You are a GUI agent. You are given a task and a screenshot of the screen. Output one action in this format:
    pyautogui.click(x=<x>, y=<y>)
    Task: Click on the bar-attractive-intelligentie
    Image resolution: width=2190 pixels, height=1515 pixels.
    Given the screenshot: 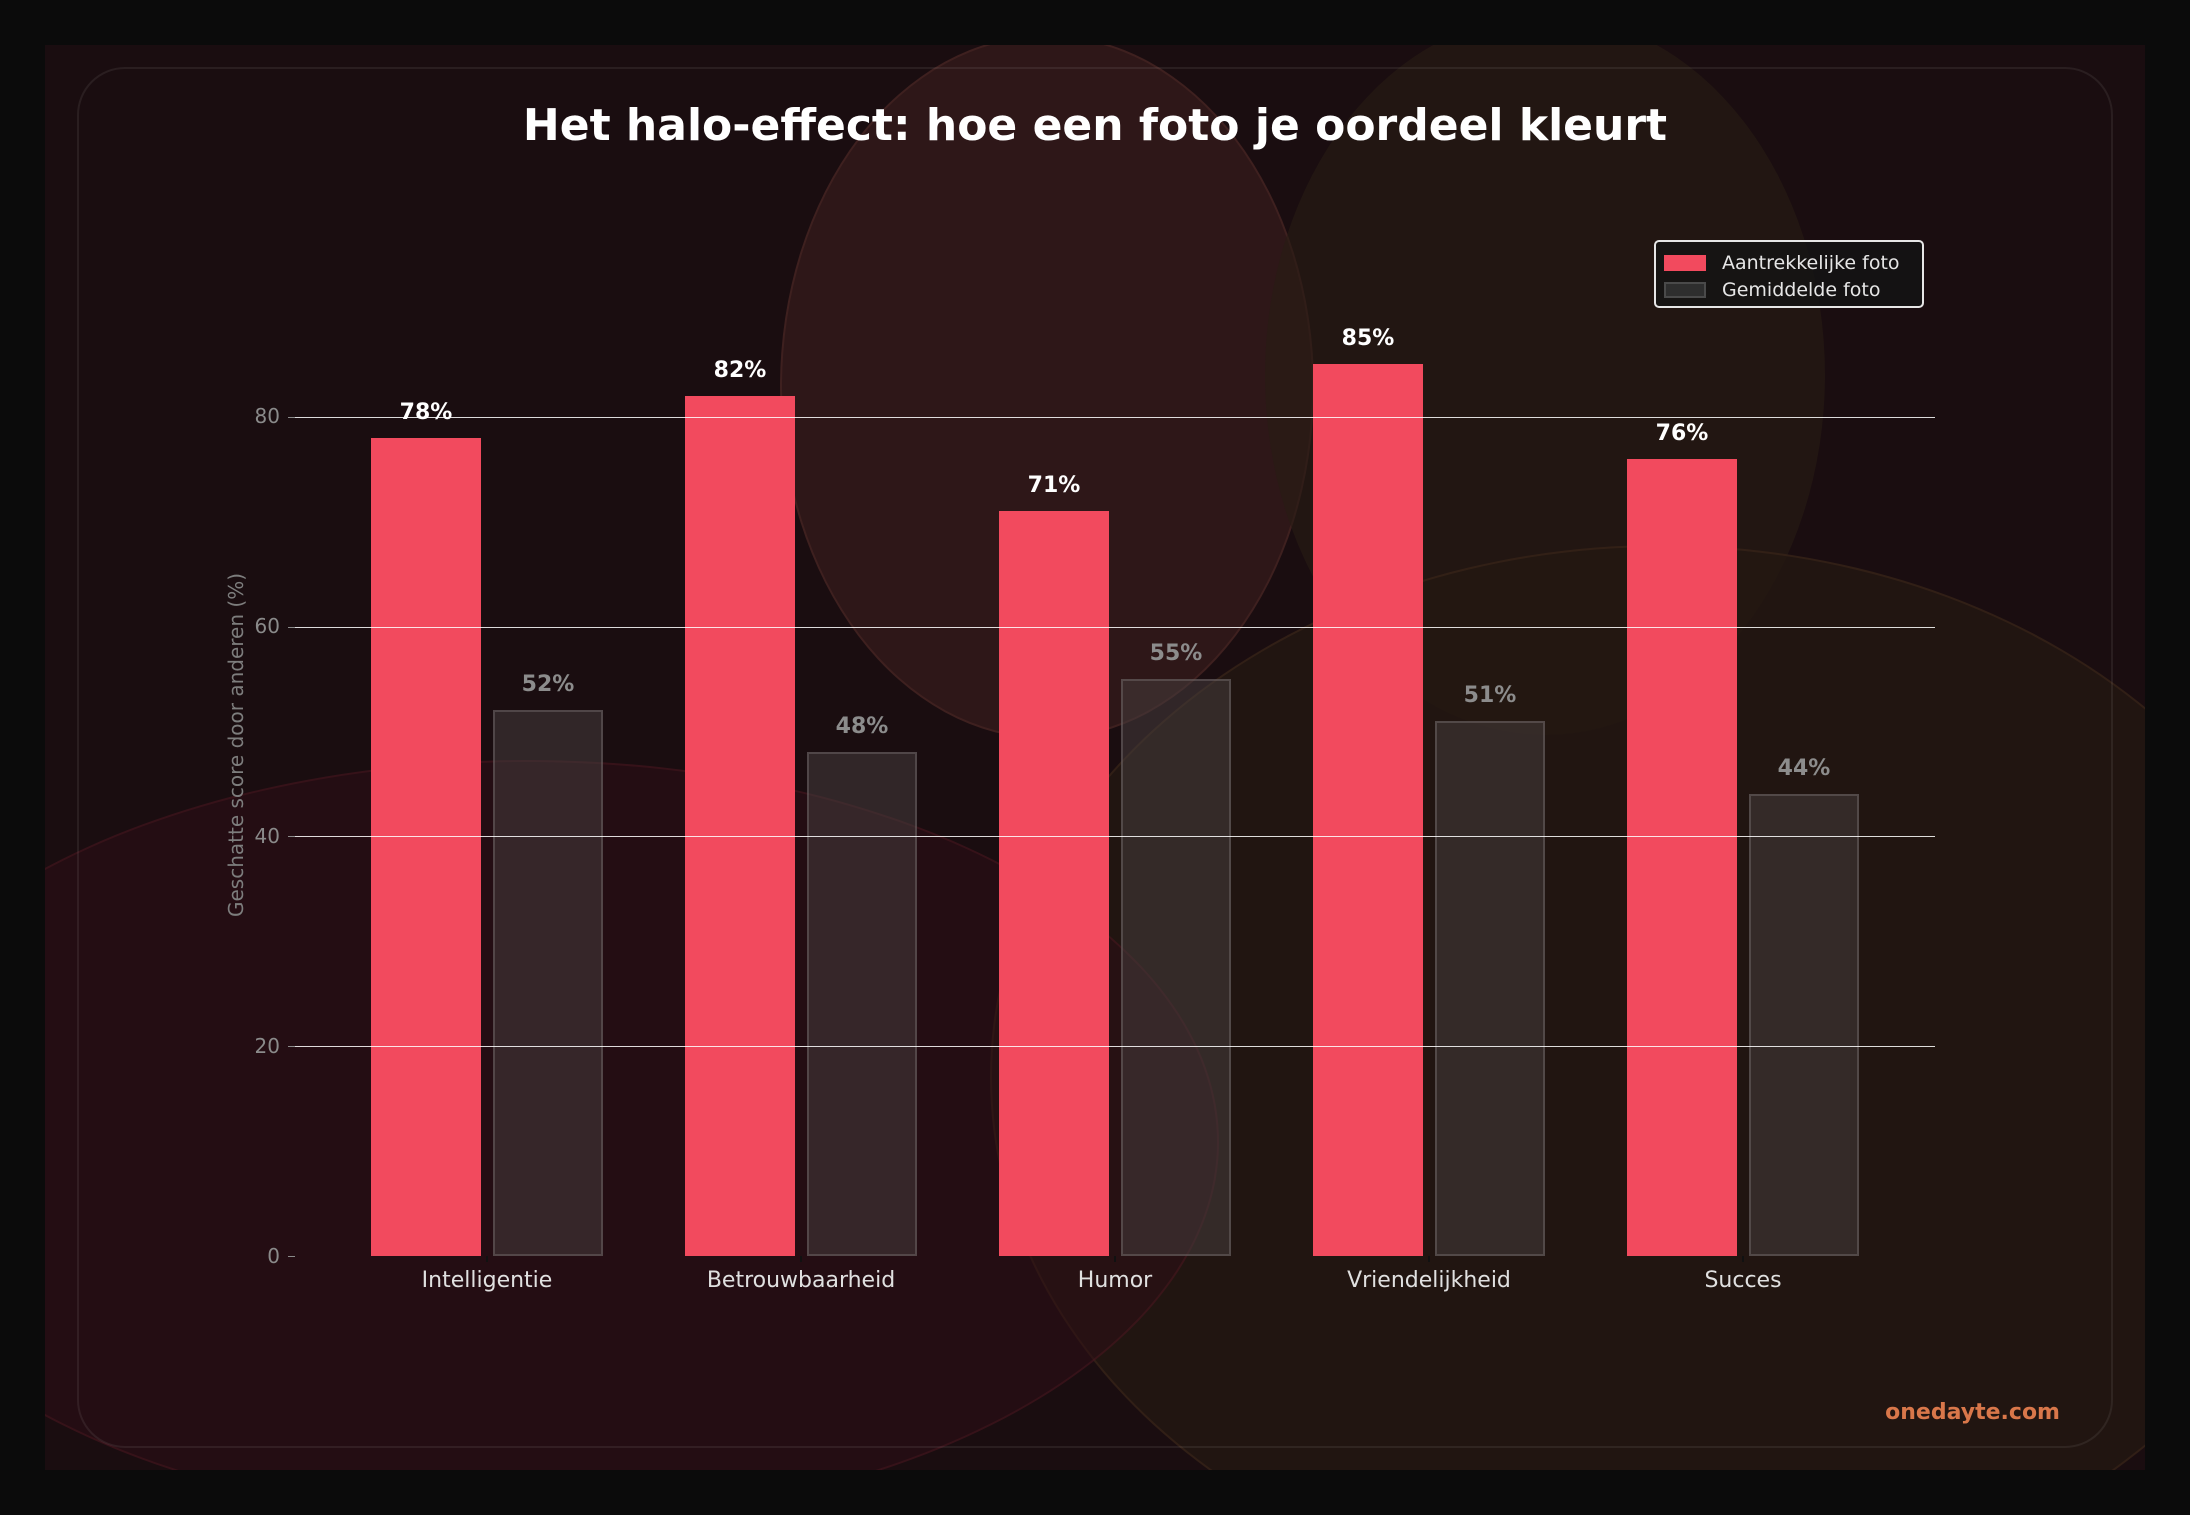 What is the action you would take?
    pyautogui.click(x=426, y=847)
    